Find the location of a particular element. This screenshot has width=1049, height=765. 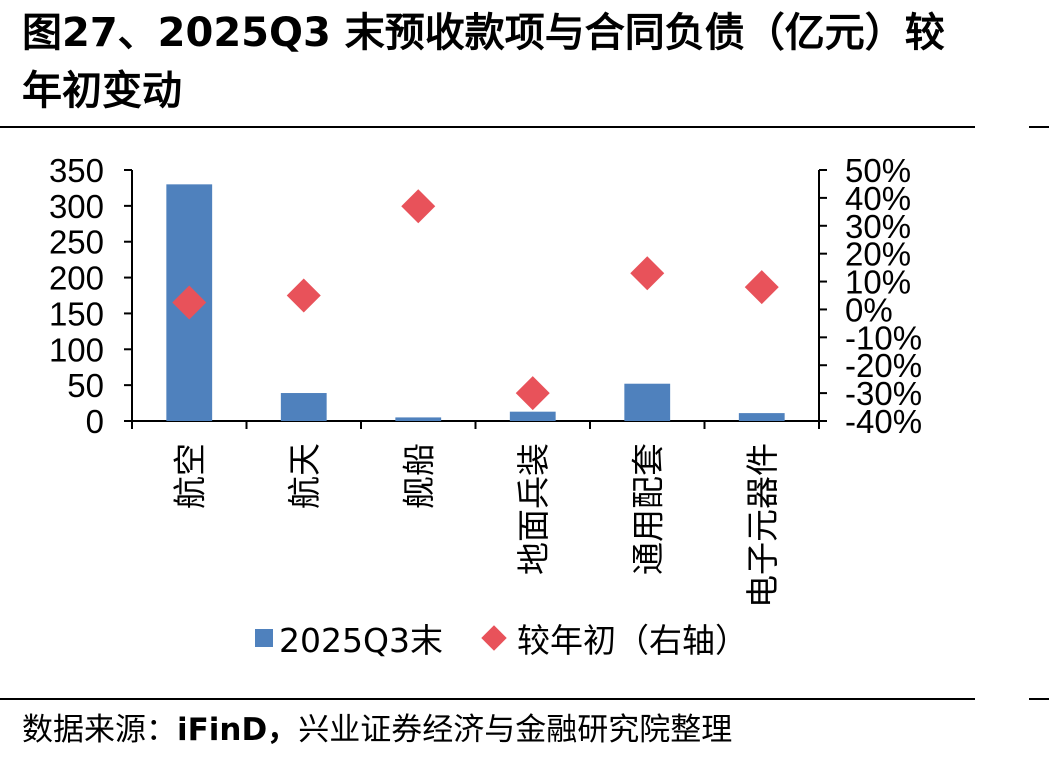

right-tick-label: -40% is located at coordinates (883, 421).